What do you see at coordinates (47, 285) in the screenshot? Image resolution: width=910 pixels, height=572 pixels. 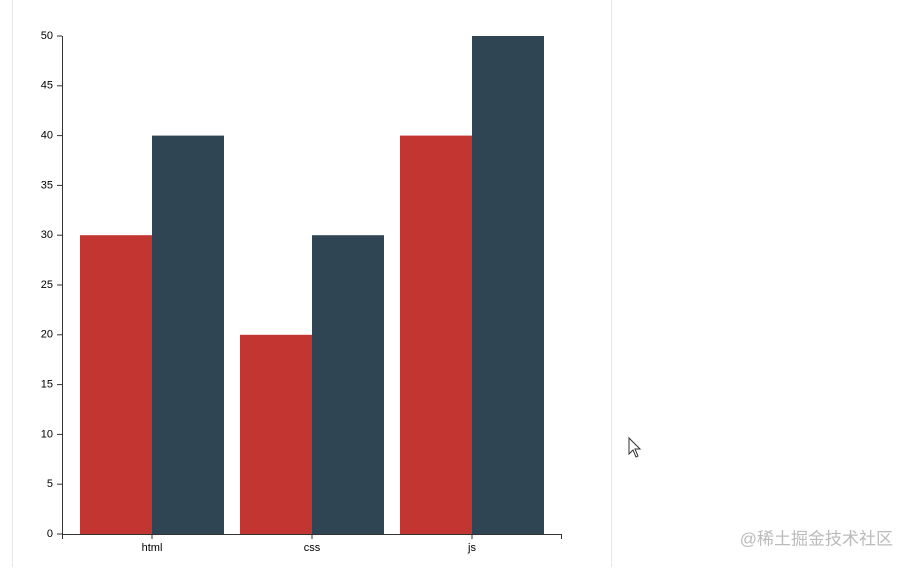 I see `y-tick-label: 25` at bounding box center [47, 285].